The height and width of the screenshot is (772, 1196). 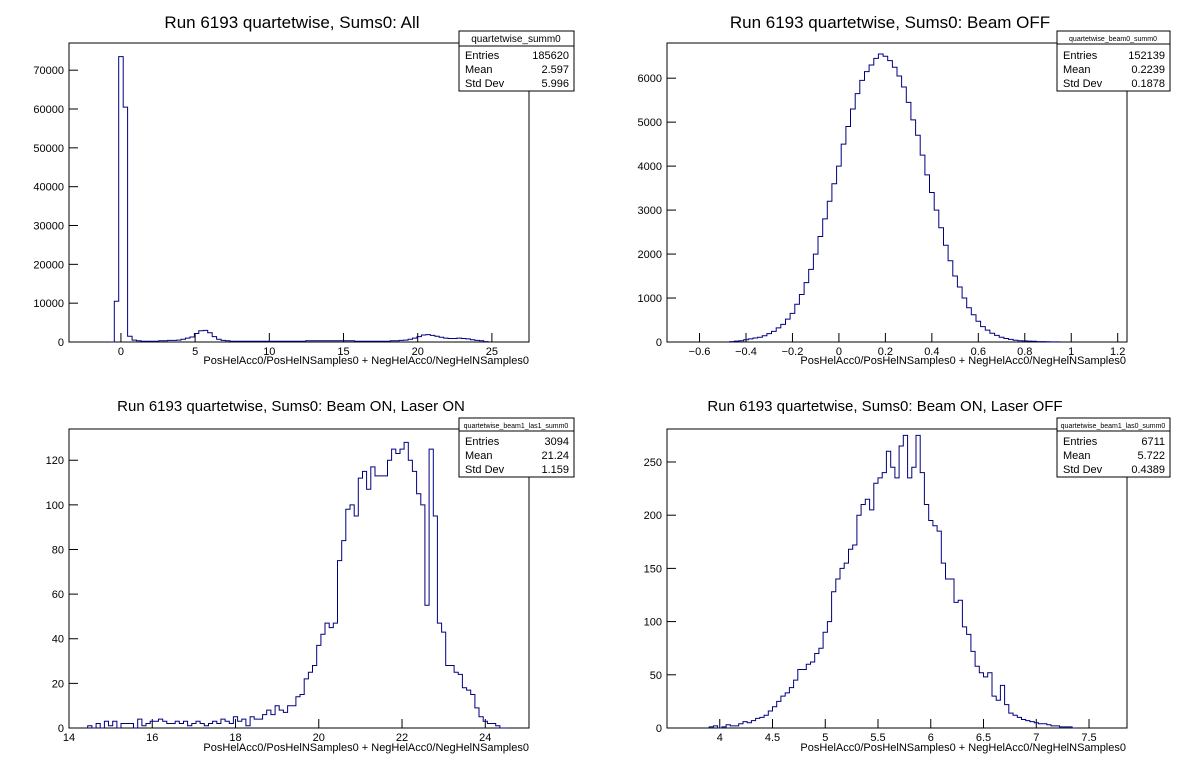 What do you see at coordinates (482, 56) in the screenshot?
I see `stats-label: Entries` at bounding box center [482, 56].